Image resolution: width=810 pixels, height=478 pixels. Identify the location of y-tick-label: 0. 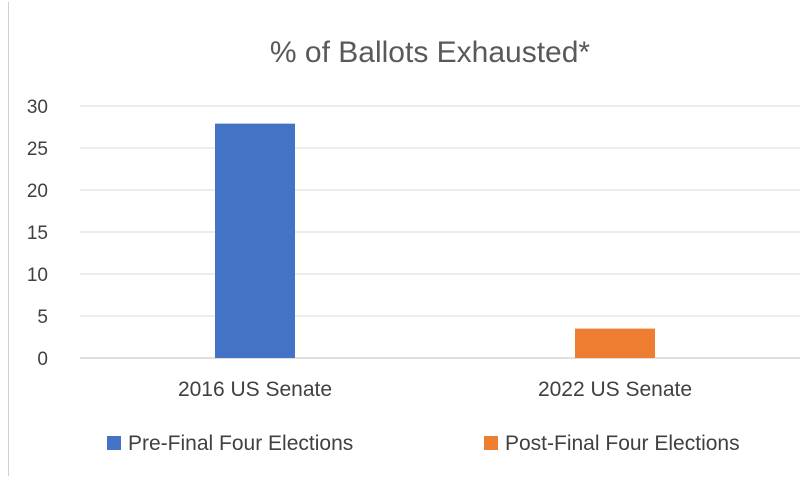
(42, 359).